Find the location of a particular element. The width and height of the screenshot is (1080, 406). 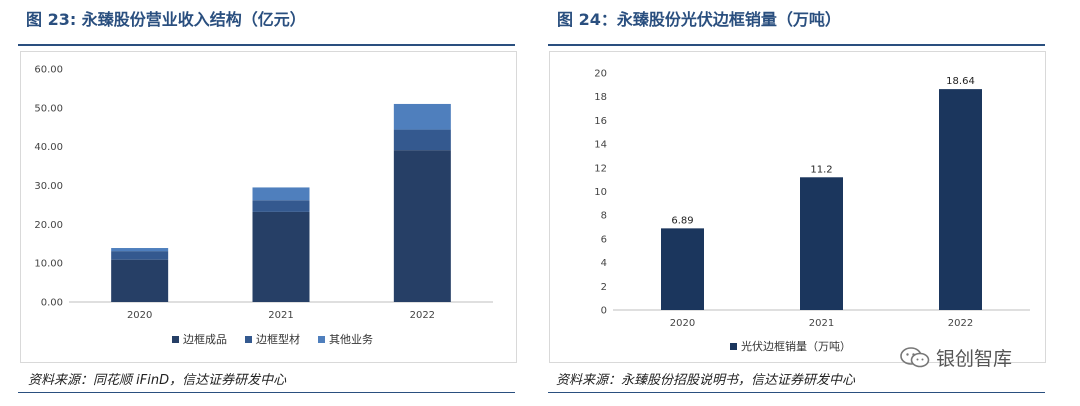

y-tick-label: 20.00 is located at coordinates (48, 225).